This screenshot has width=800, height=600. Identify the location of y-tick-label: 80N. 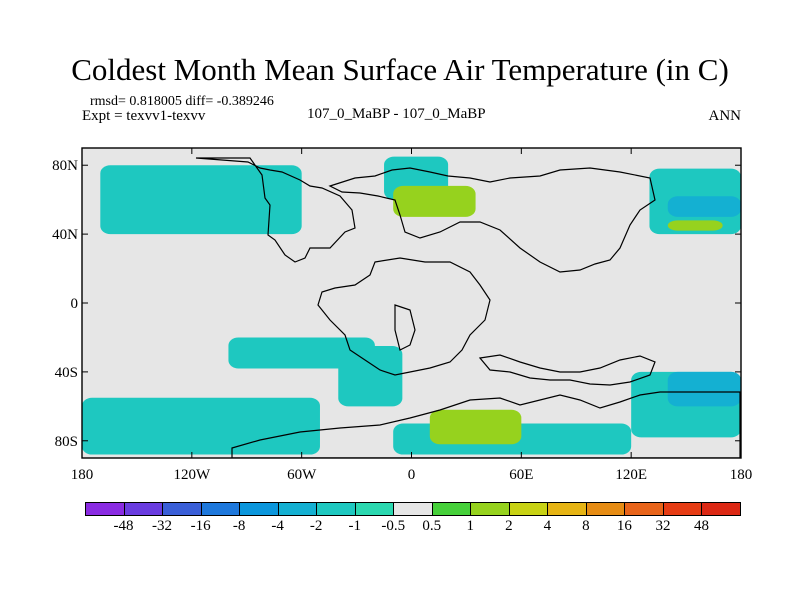
(65, 166).